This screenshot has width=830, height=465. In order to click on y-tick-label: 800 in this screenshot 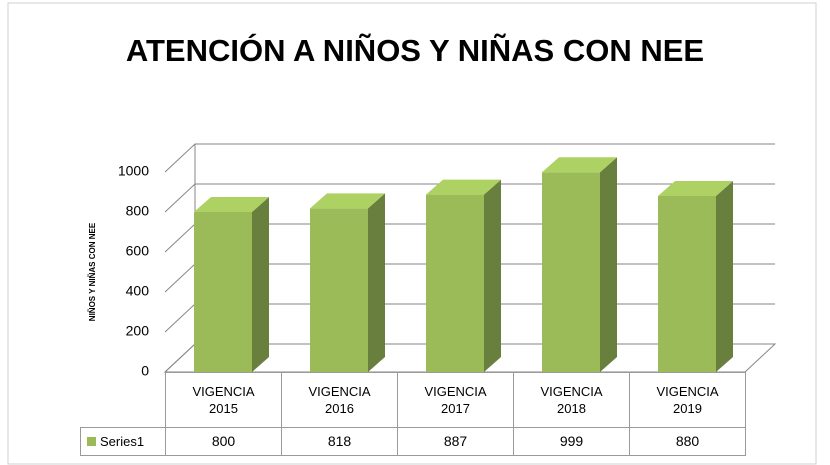, I will do `click(138, 211)`.